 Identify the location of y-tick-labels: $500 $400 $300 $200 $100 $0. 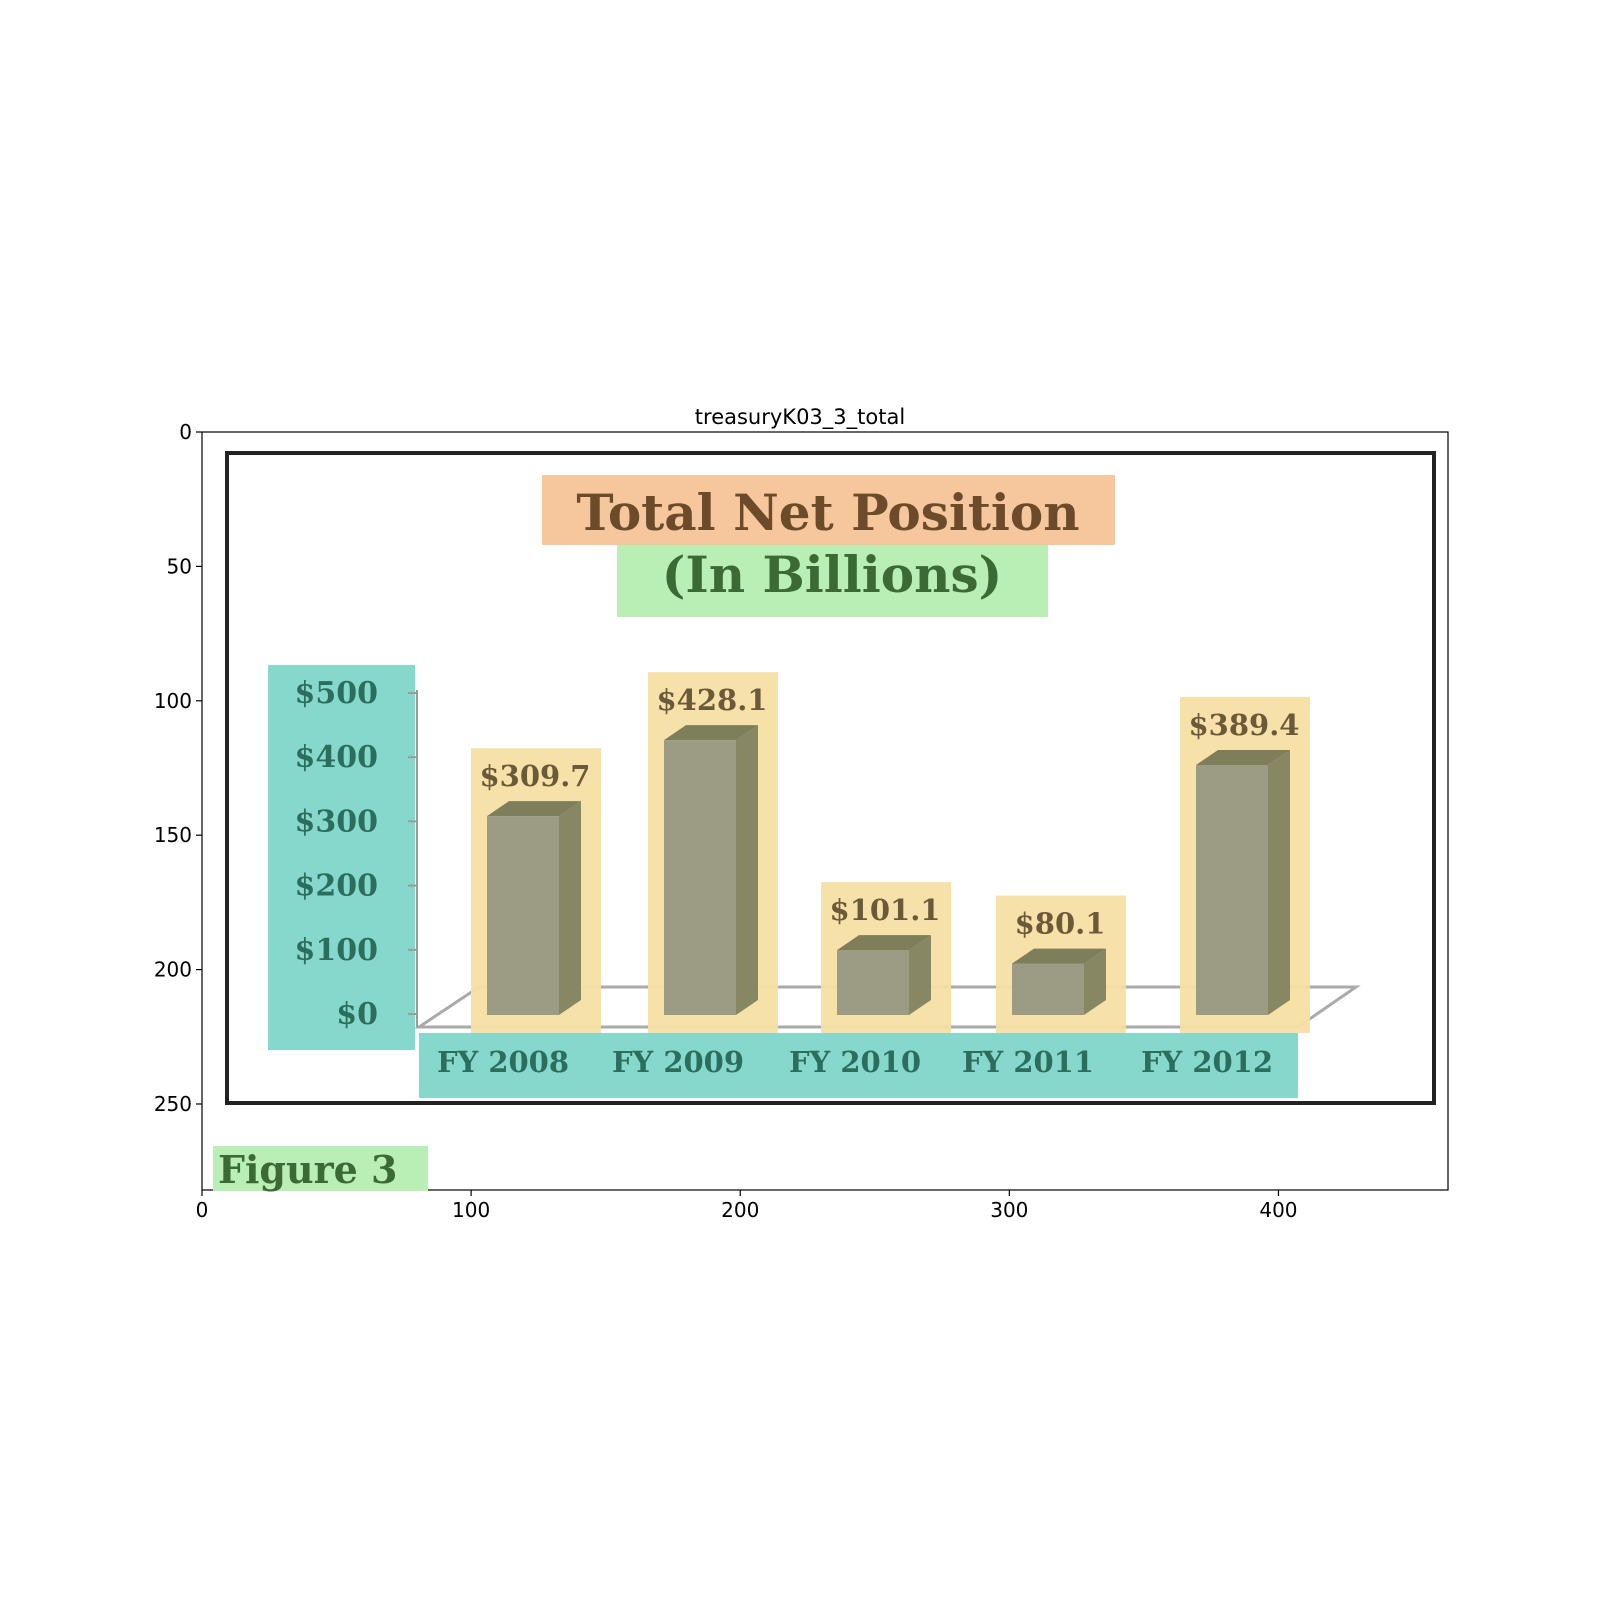
(356, 854).